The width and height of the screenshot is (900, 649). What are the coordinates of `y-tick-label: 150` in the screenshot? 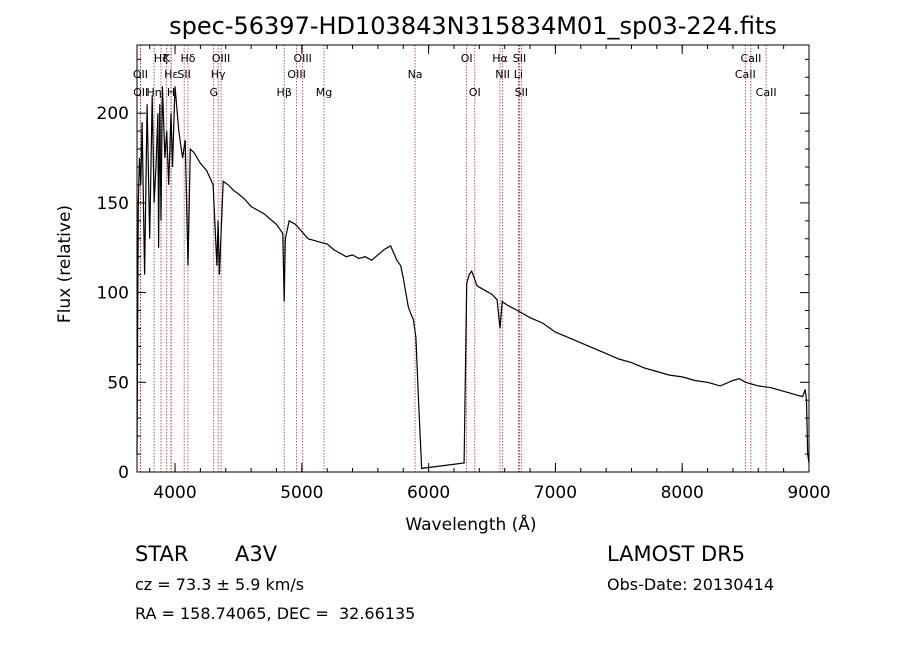 It's located at (113, 204).